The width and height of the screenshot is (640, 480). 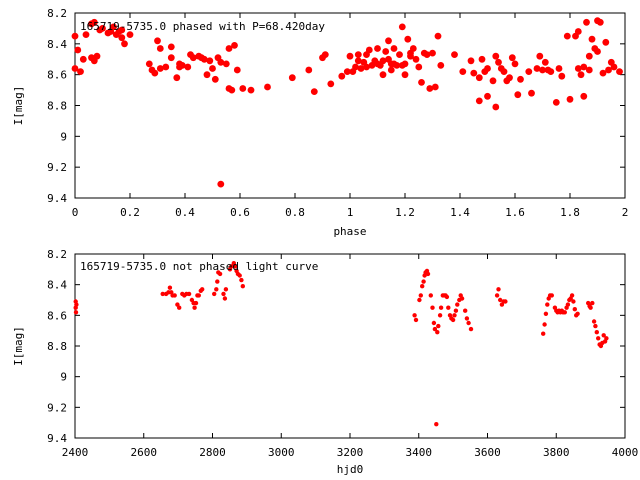 What do you see at coordinates (75, 212) in the screenshot?
I see `phased-x-tick-label: 0` at bounding box center [75, 212].